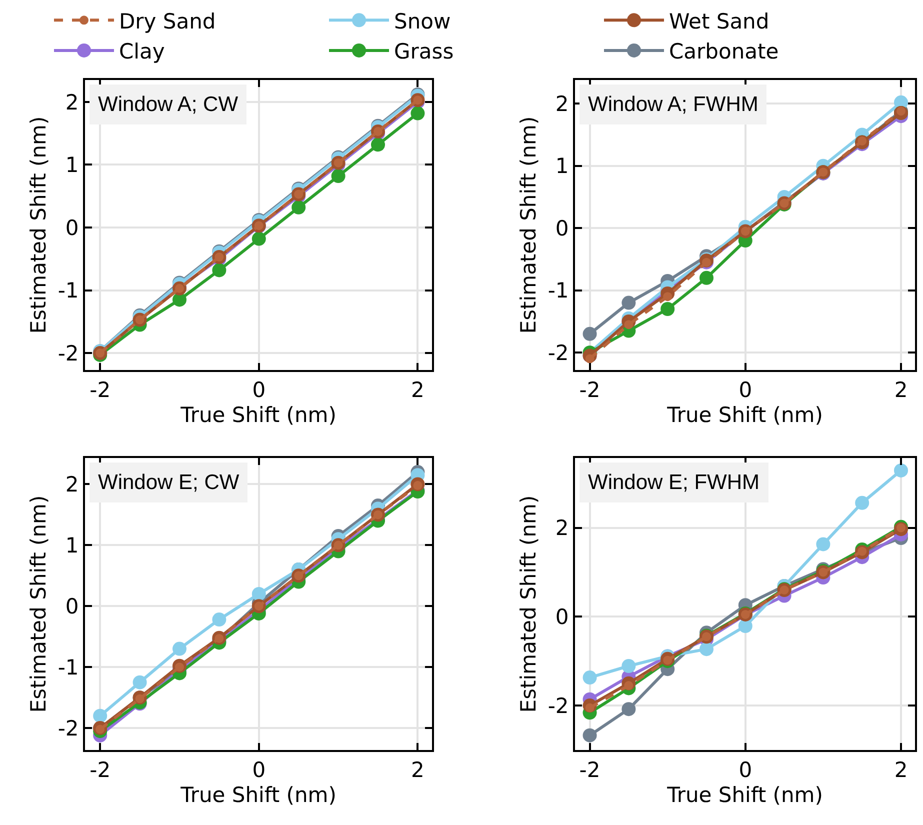 Image resolution: width=923 pixels, height=825 pixels. Describe the element at coordinates (424, 52) in the screenshot. I see `legend-label: Grass` at that location.